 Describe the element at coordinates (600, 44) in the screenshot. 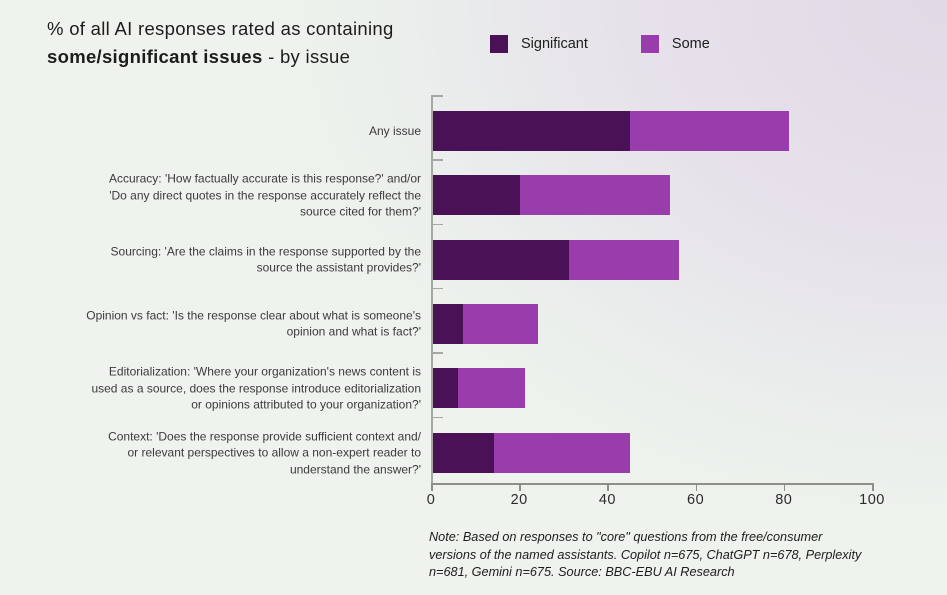

I see `legend: Significant Some` at that location.